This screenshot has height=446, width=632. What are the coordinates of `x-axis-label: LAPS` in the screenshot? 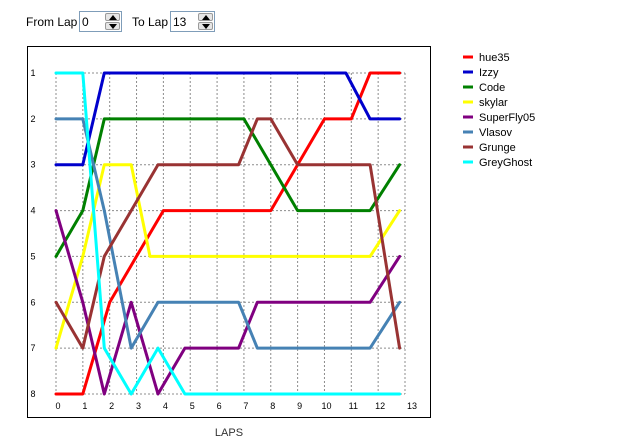 It's located at (229, 433).